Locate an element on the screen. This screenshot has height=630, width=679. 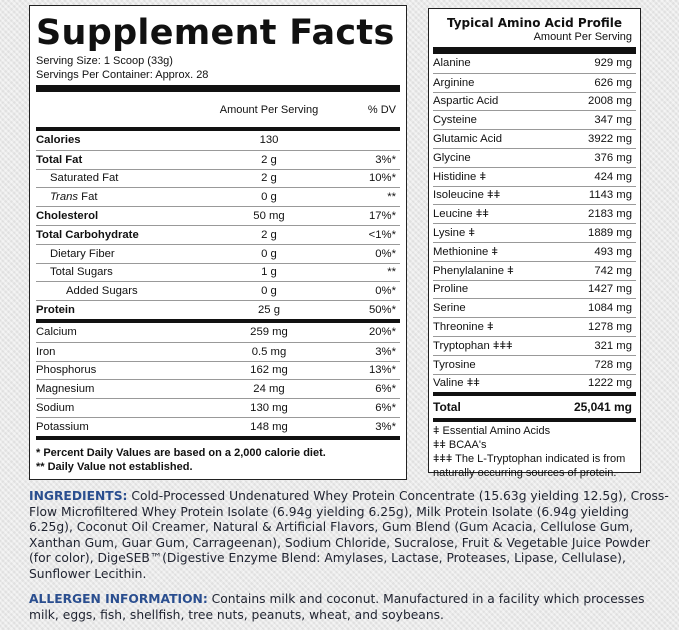
amino-row: Tyrosine 728 mg is located at coordinates (534, 364).